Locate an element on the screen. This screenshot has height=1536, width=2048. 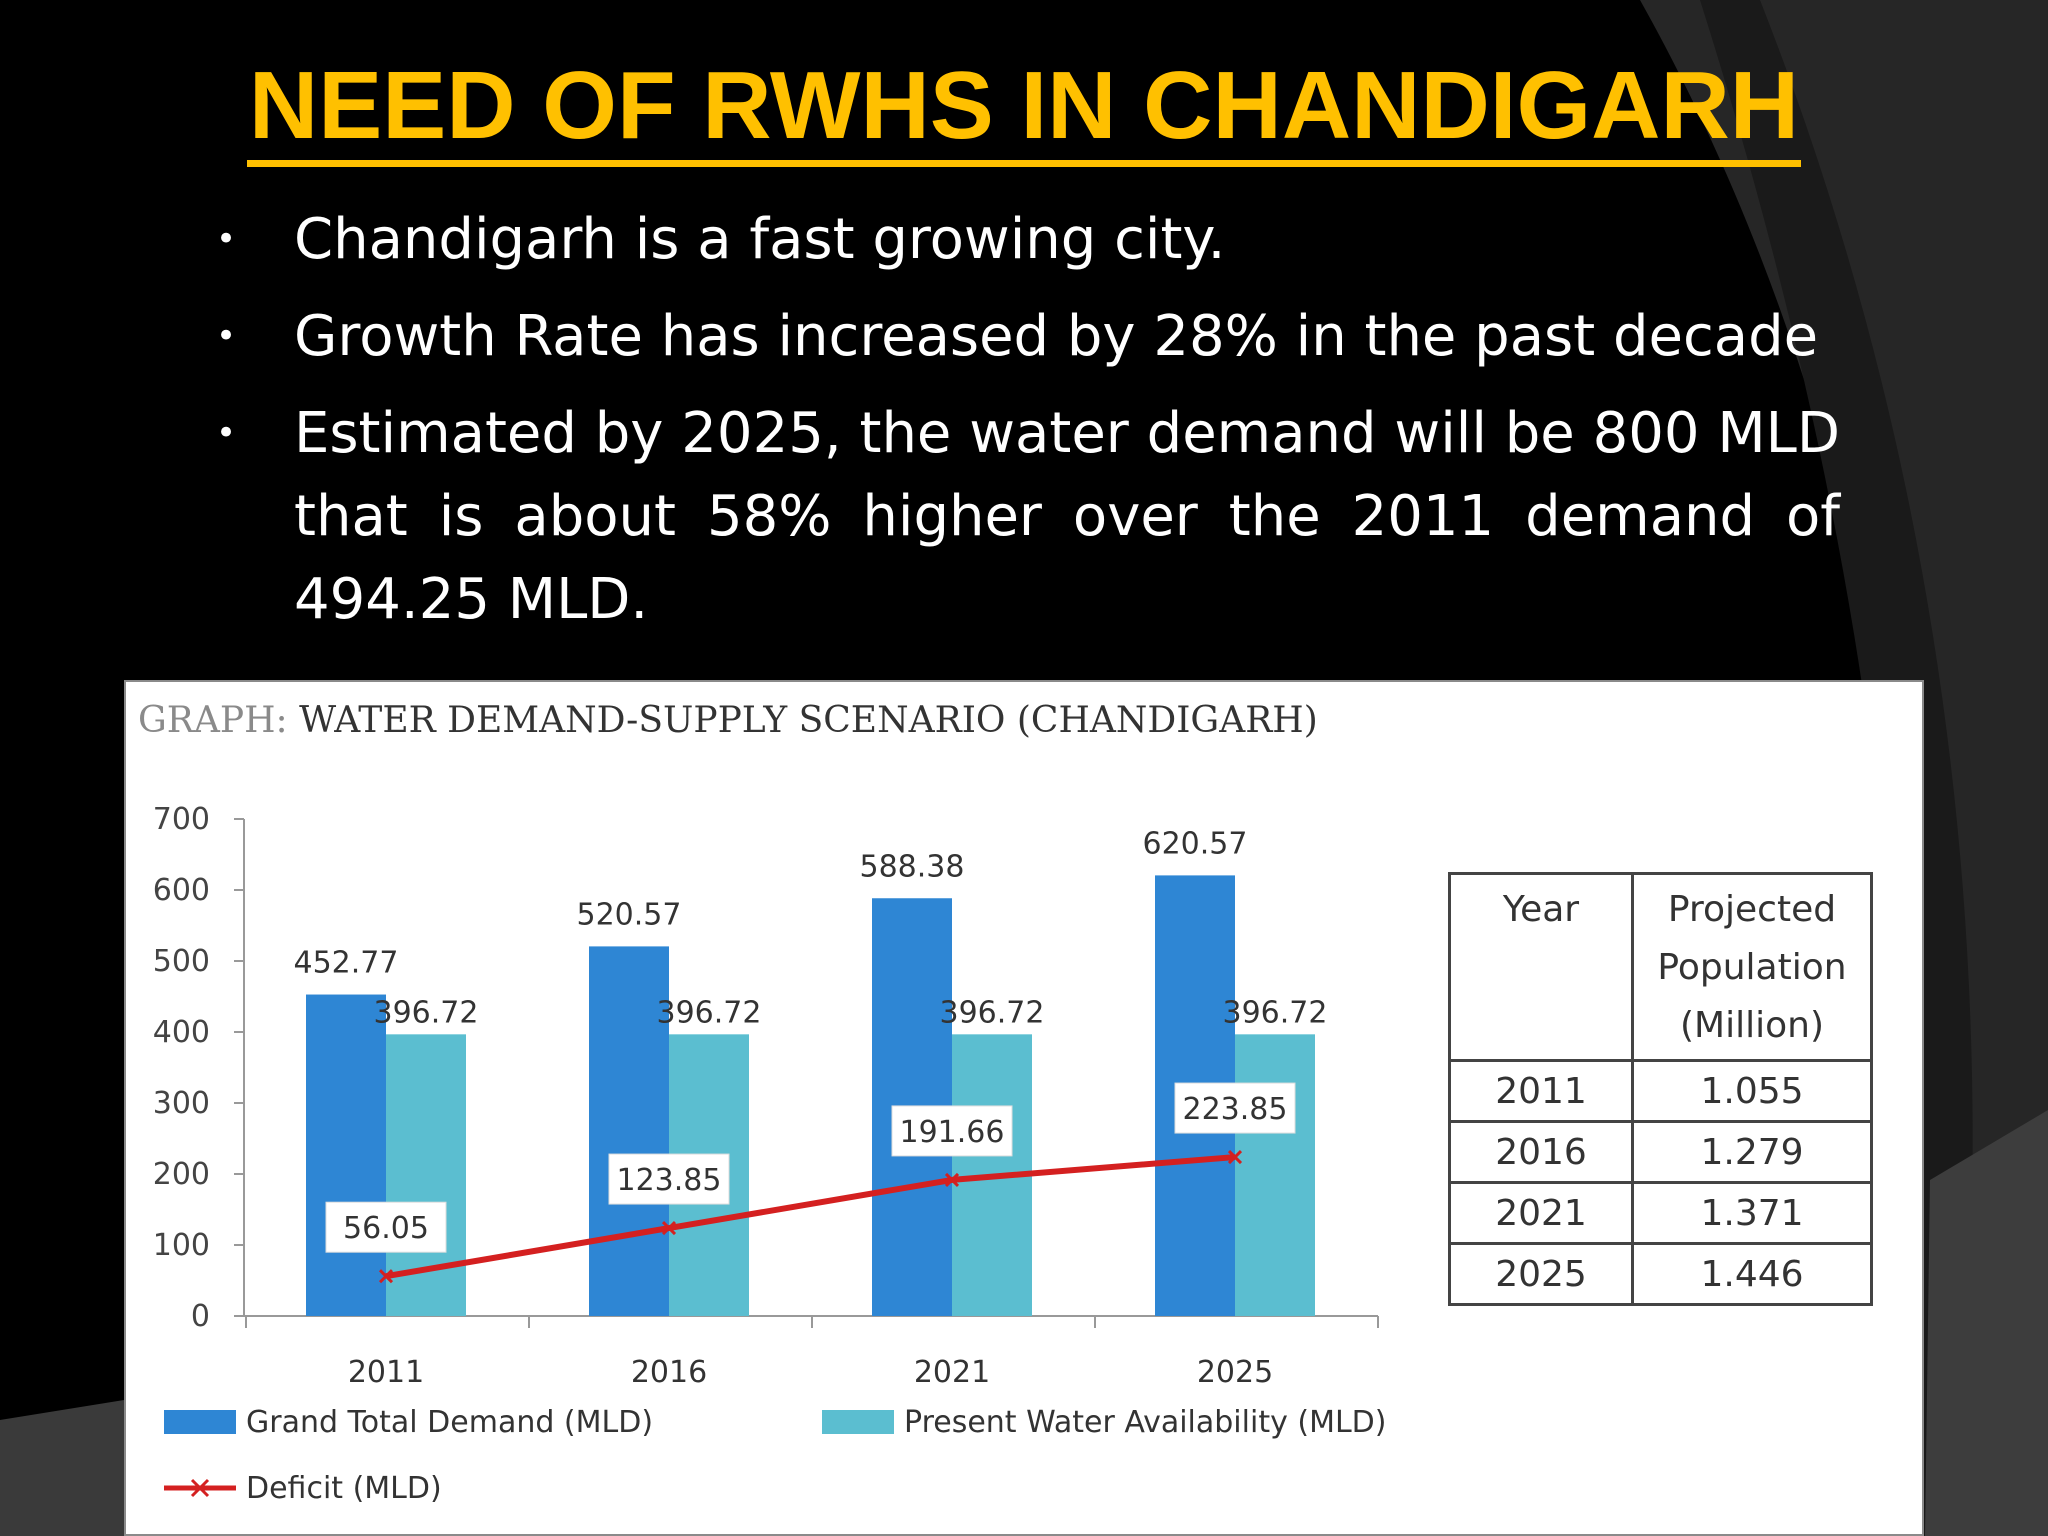
table-row: 2016 1.279 is located at coordinates (1660, 1152).